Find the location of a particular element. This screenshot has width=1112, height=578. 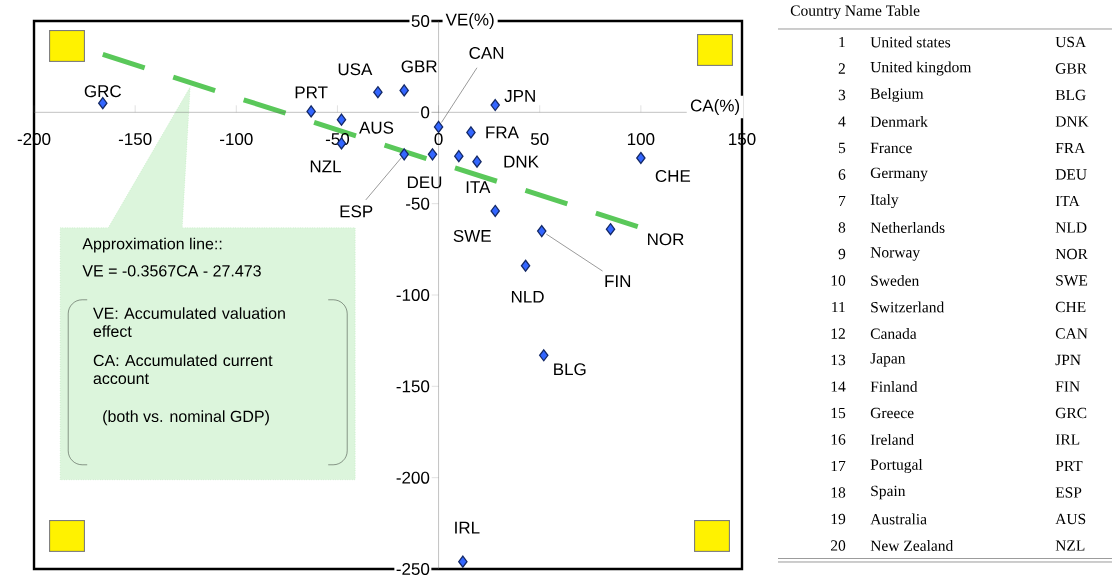

data-label: 13 is located at coordinates (838, 360).